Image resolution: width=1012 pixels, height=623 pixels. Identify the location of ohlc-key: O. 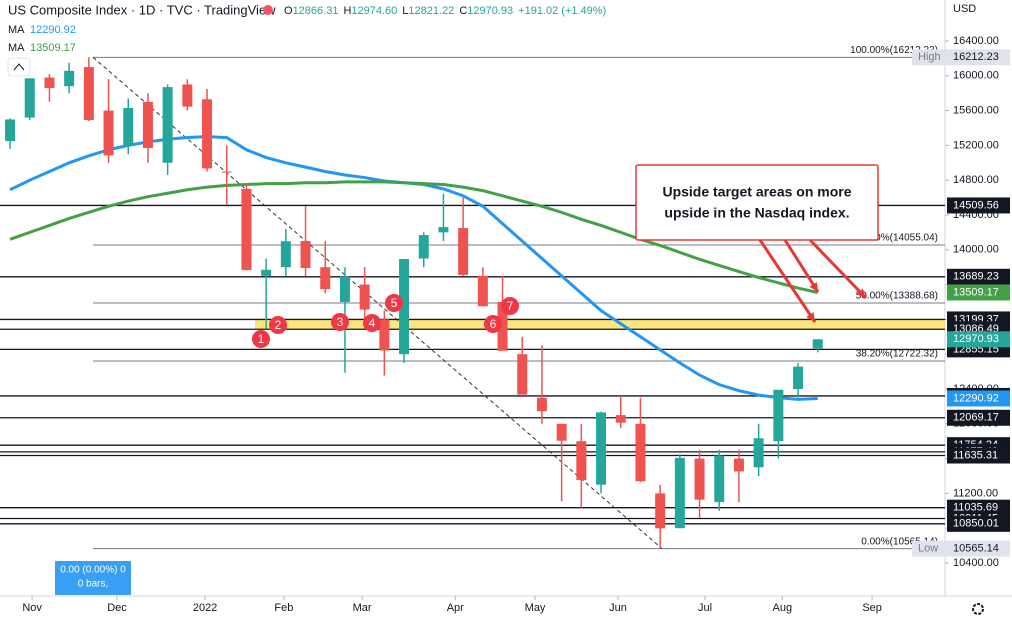
(288, 11).